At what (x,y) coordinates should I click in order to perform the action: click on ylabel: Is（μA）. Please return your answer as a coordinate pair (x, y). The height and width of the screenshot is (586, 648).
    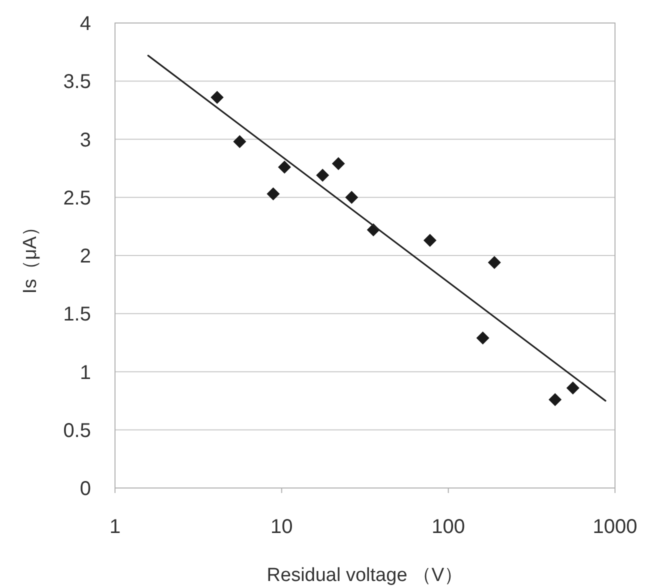
    Looking at the image, I should click on (30, 255).